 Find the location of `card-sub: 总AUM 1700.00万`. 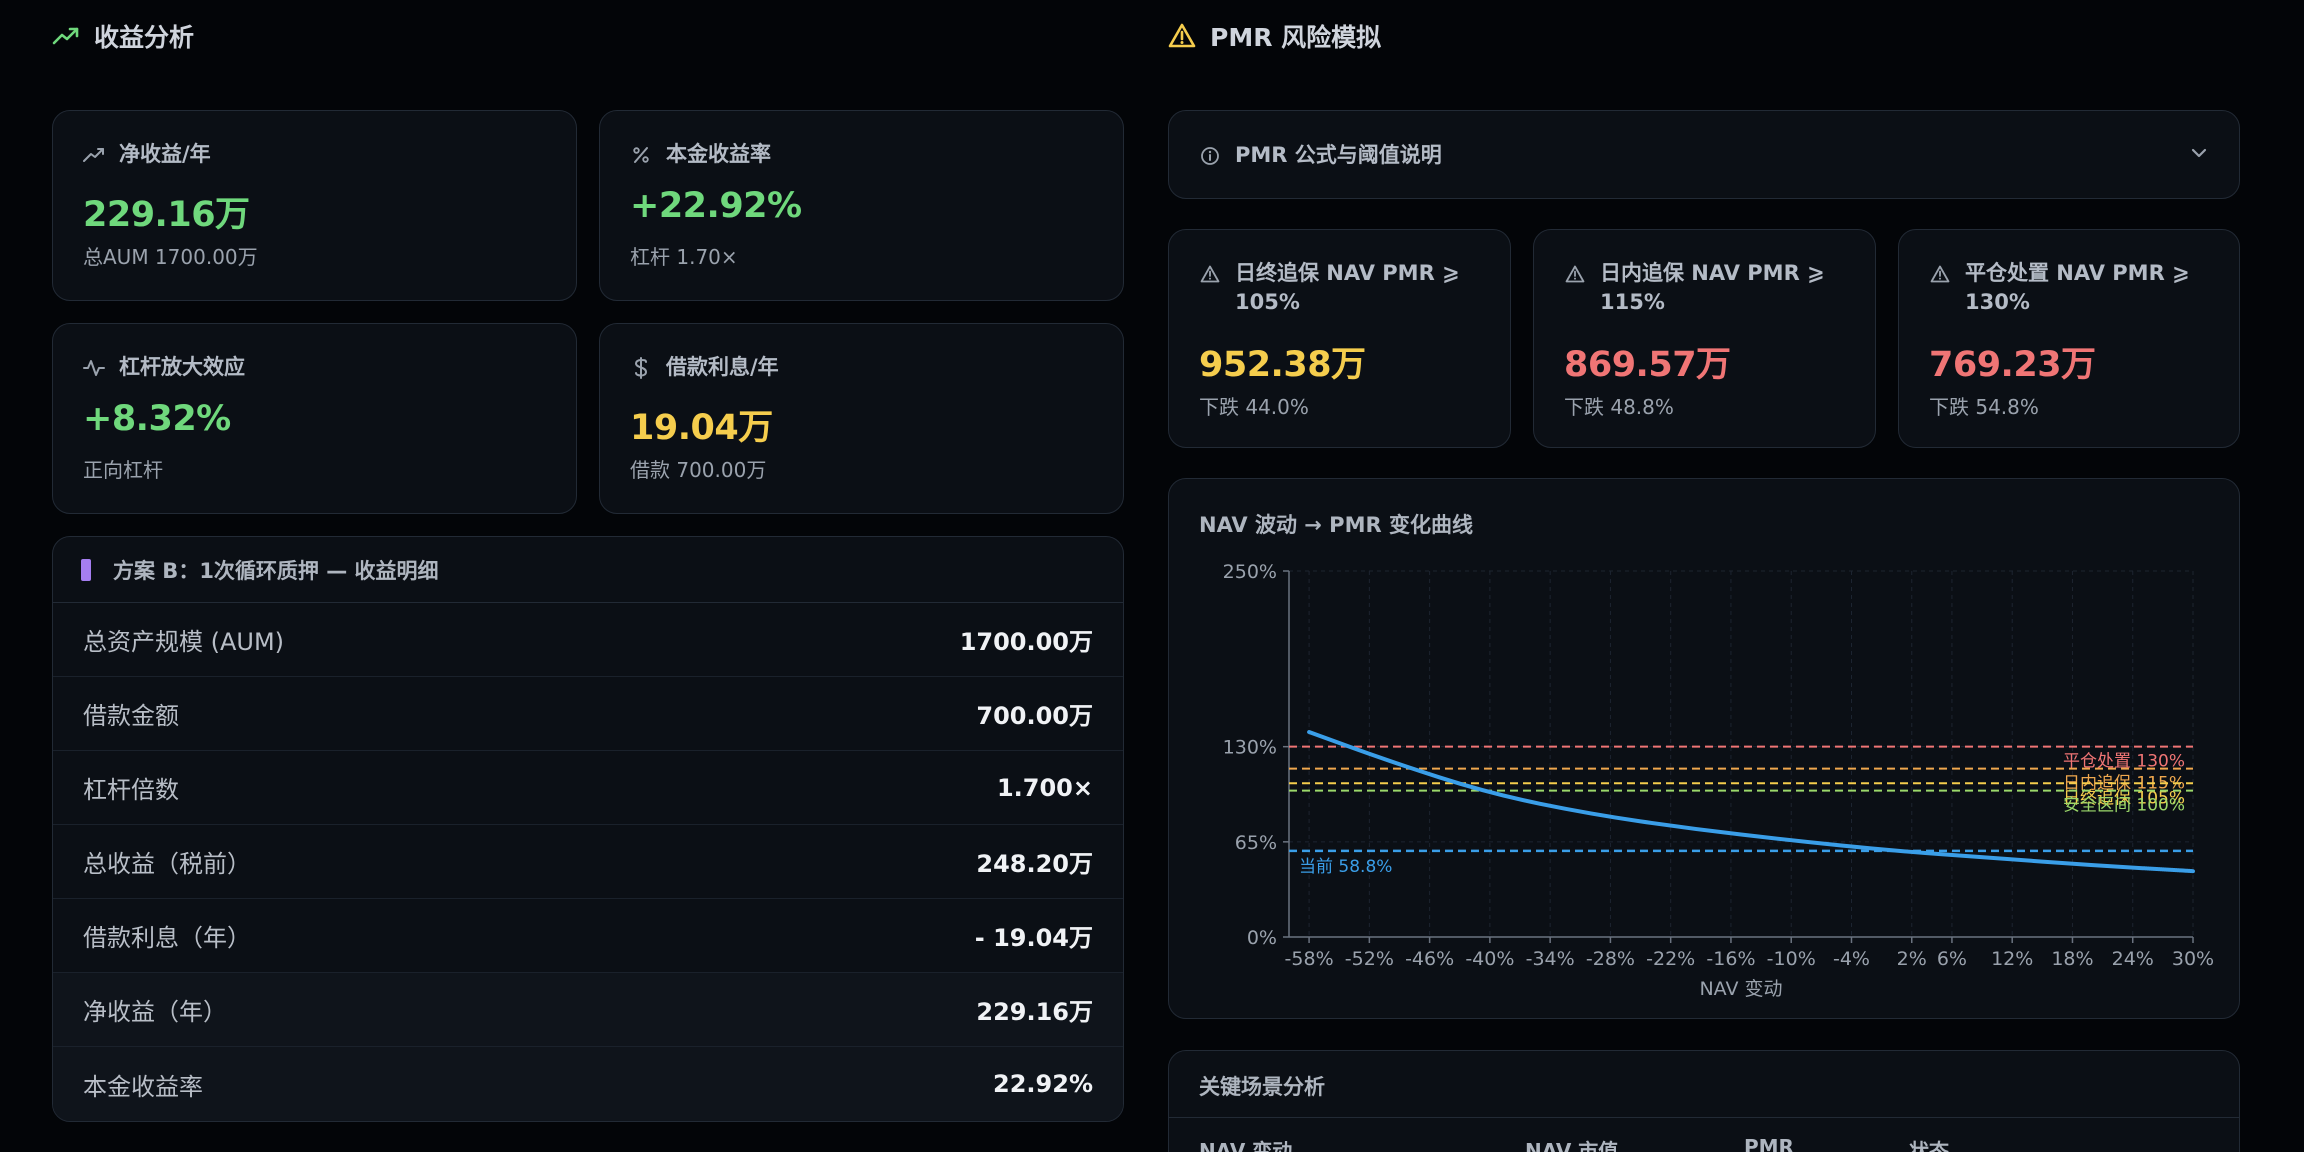

card-sub: 总AUM 1700.00万 is located at coordinates (170, 257).